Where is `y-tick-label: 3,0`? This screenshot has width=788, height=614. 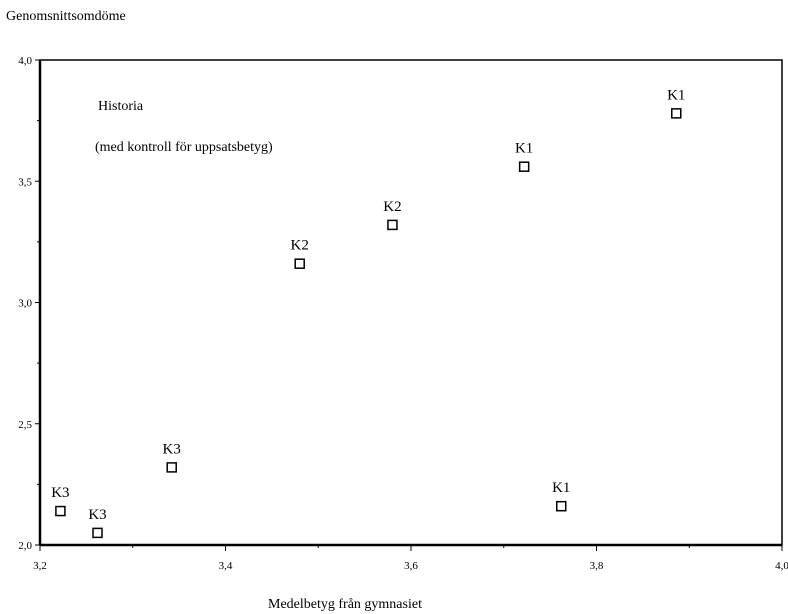
y-tick-label: 3,0 is located at coordinates (25, 304).